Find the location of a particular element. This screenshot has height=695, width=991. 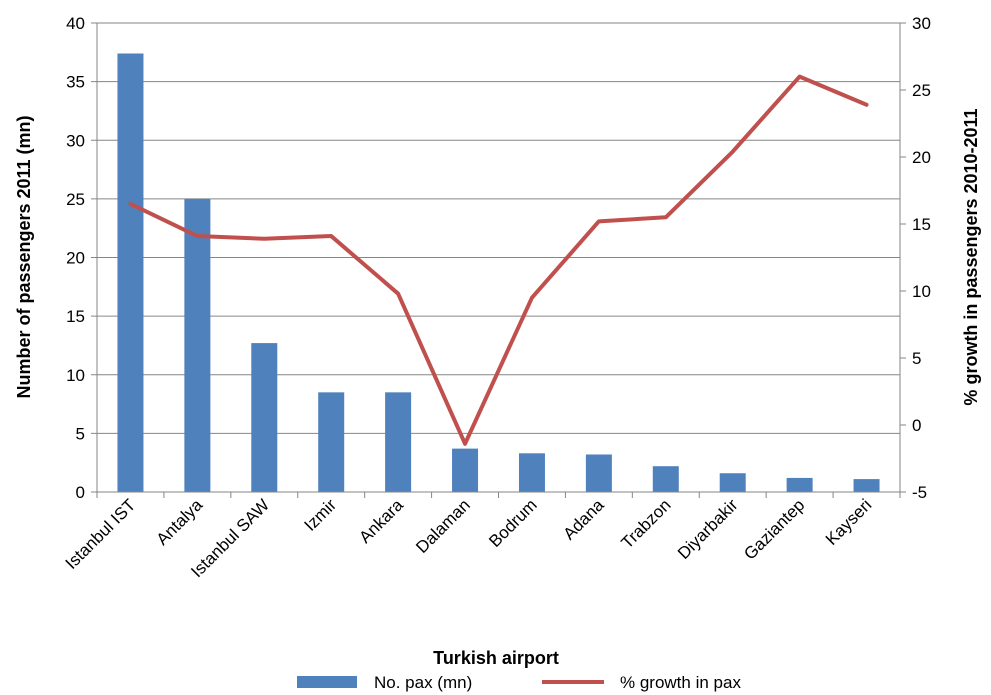

y-tick-label: 35 is located at coordinates (75, 82).